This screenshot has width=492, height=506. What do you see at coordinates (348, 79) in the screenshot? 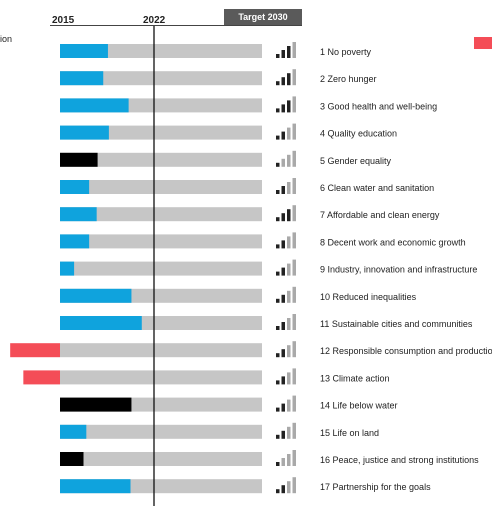
I see `goal-label: 2 Zero hunger` at bounding box center [348, 79].